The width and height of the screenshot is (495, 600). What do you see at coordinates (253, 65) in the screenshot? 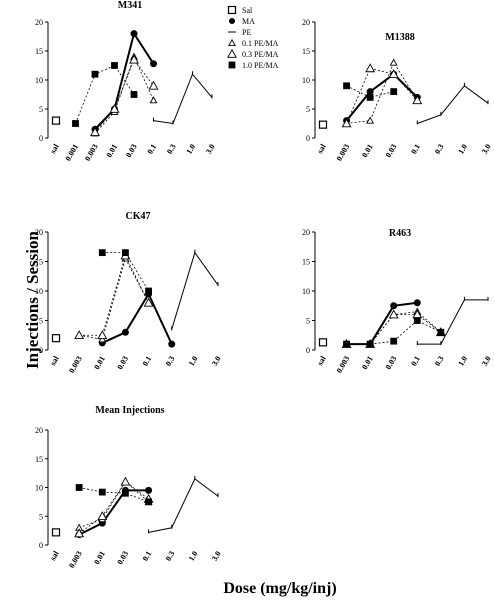
I see `legend-item-pema10: 1.0 PE/MA` at bounding box center [253, 65].